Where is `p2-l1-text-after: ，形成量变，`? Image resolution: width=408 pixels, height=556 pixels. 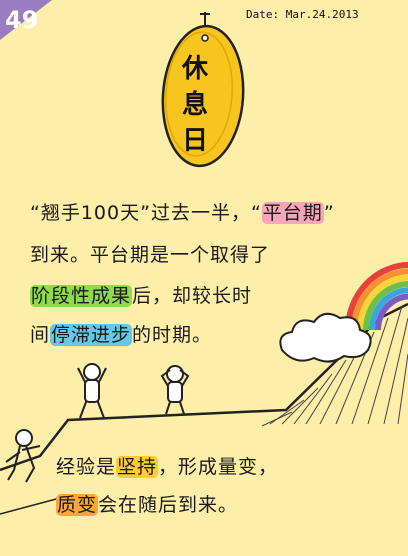 p2-l1-text-after: ，形成量变， is located at coordinates (218, 467).